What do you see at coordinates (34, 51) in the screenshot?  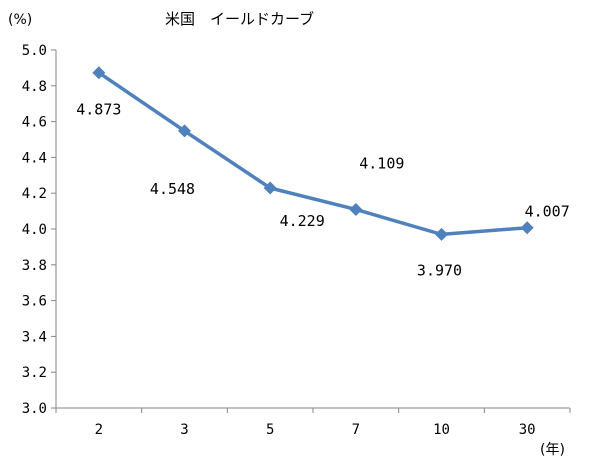 I see `y-tick-label: 5.0` at bounding box center [34, 51].